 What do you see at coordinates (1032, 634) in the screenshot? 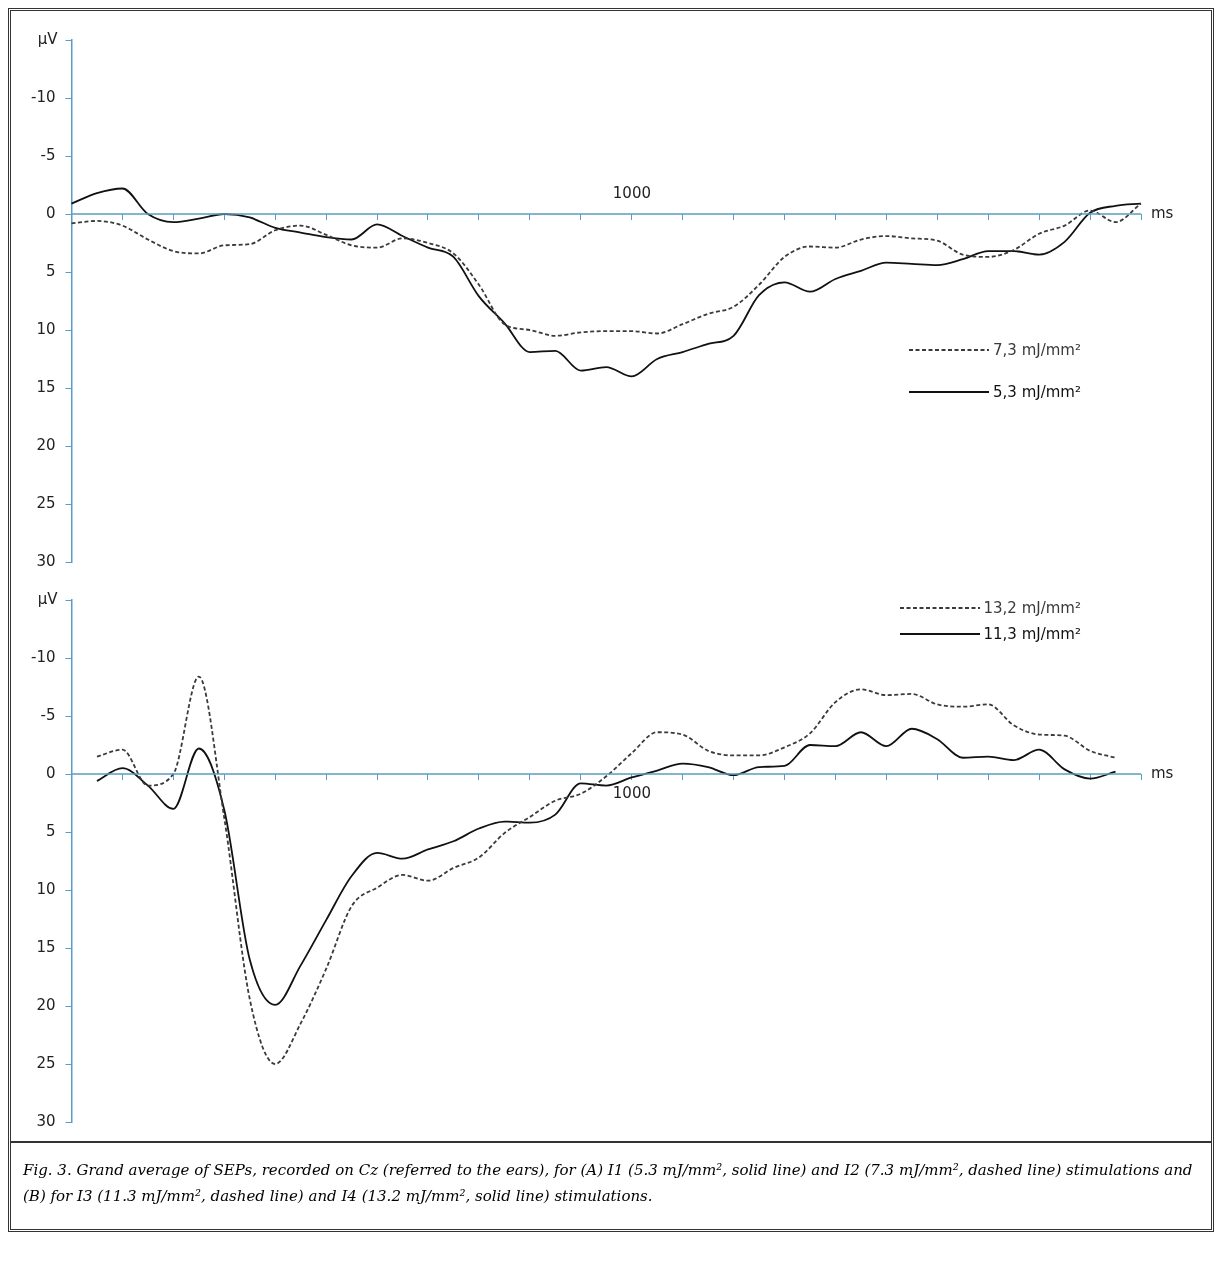
I see `text: 11,3 mJ/mm²` at bounding box center [1032, 634].